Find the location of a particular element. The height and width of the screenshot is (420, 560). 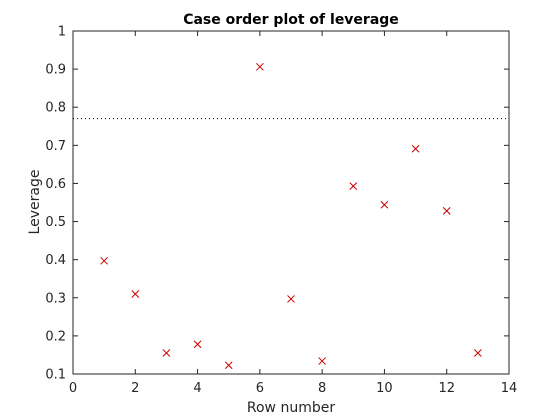

y-tick-label: 1 is located at coordinates (62, 32).